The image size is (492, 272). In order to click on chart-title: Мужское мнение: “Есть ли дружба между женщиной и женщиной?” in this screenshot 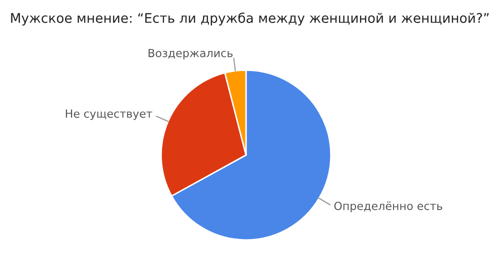, I will do `click(250, 19)`.